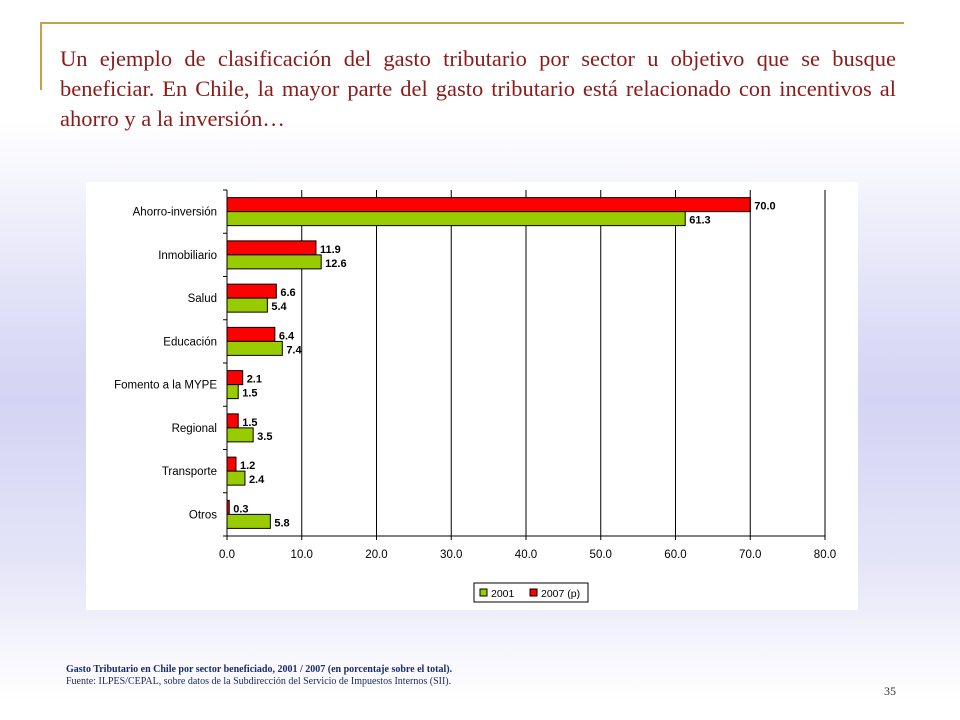  Describe the element at coordinates (240, 509) in the screenshot. I see `data-label-2007-otros: 0.3` at that location.